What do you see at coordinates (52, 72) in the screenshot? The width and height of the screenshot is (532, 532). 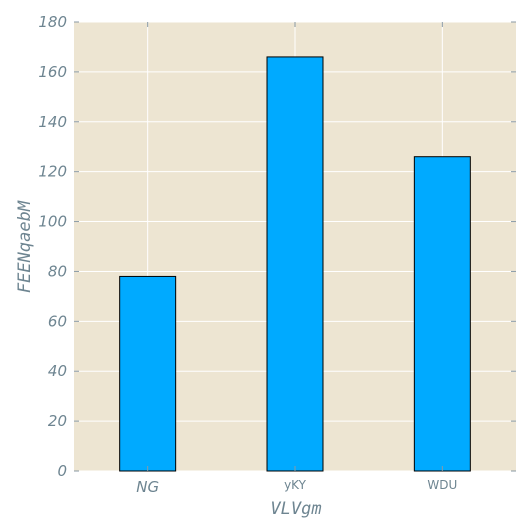 I see `y-tick-label: 160` at bounding box center [52, 72].